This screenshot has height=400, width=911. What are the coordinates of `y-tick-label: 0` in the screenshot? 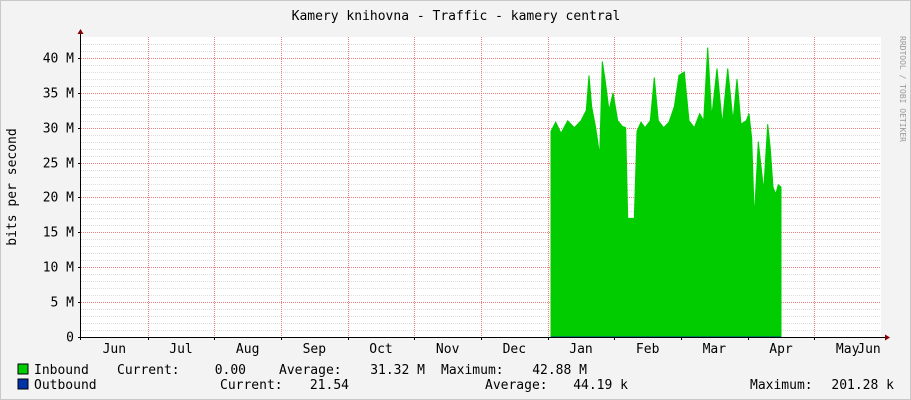 It's located at (70, 338).